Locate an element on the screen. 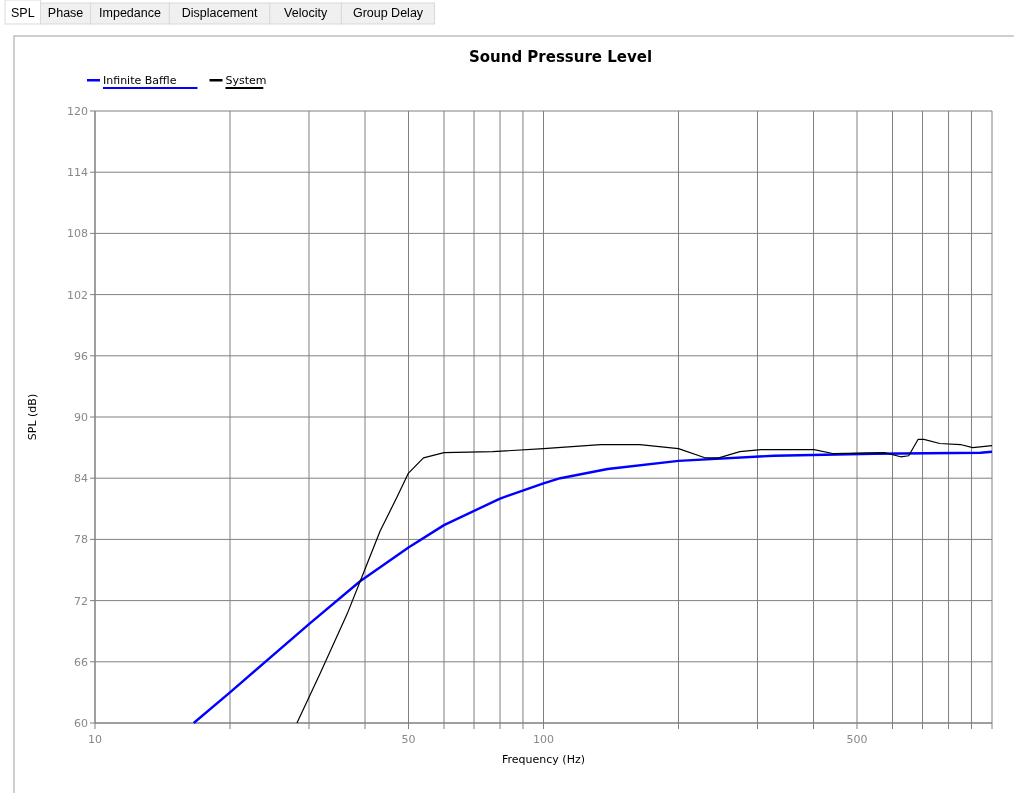  y-tick-label: 90 is located at coordinates (81, 417).